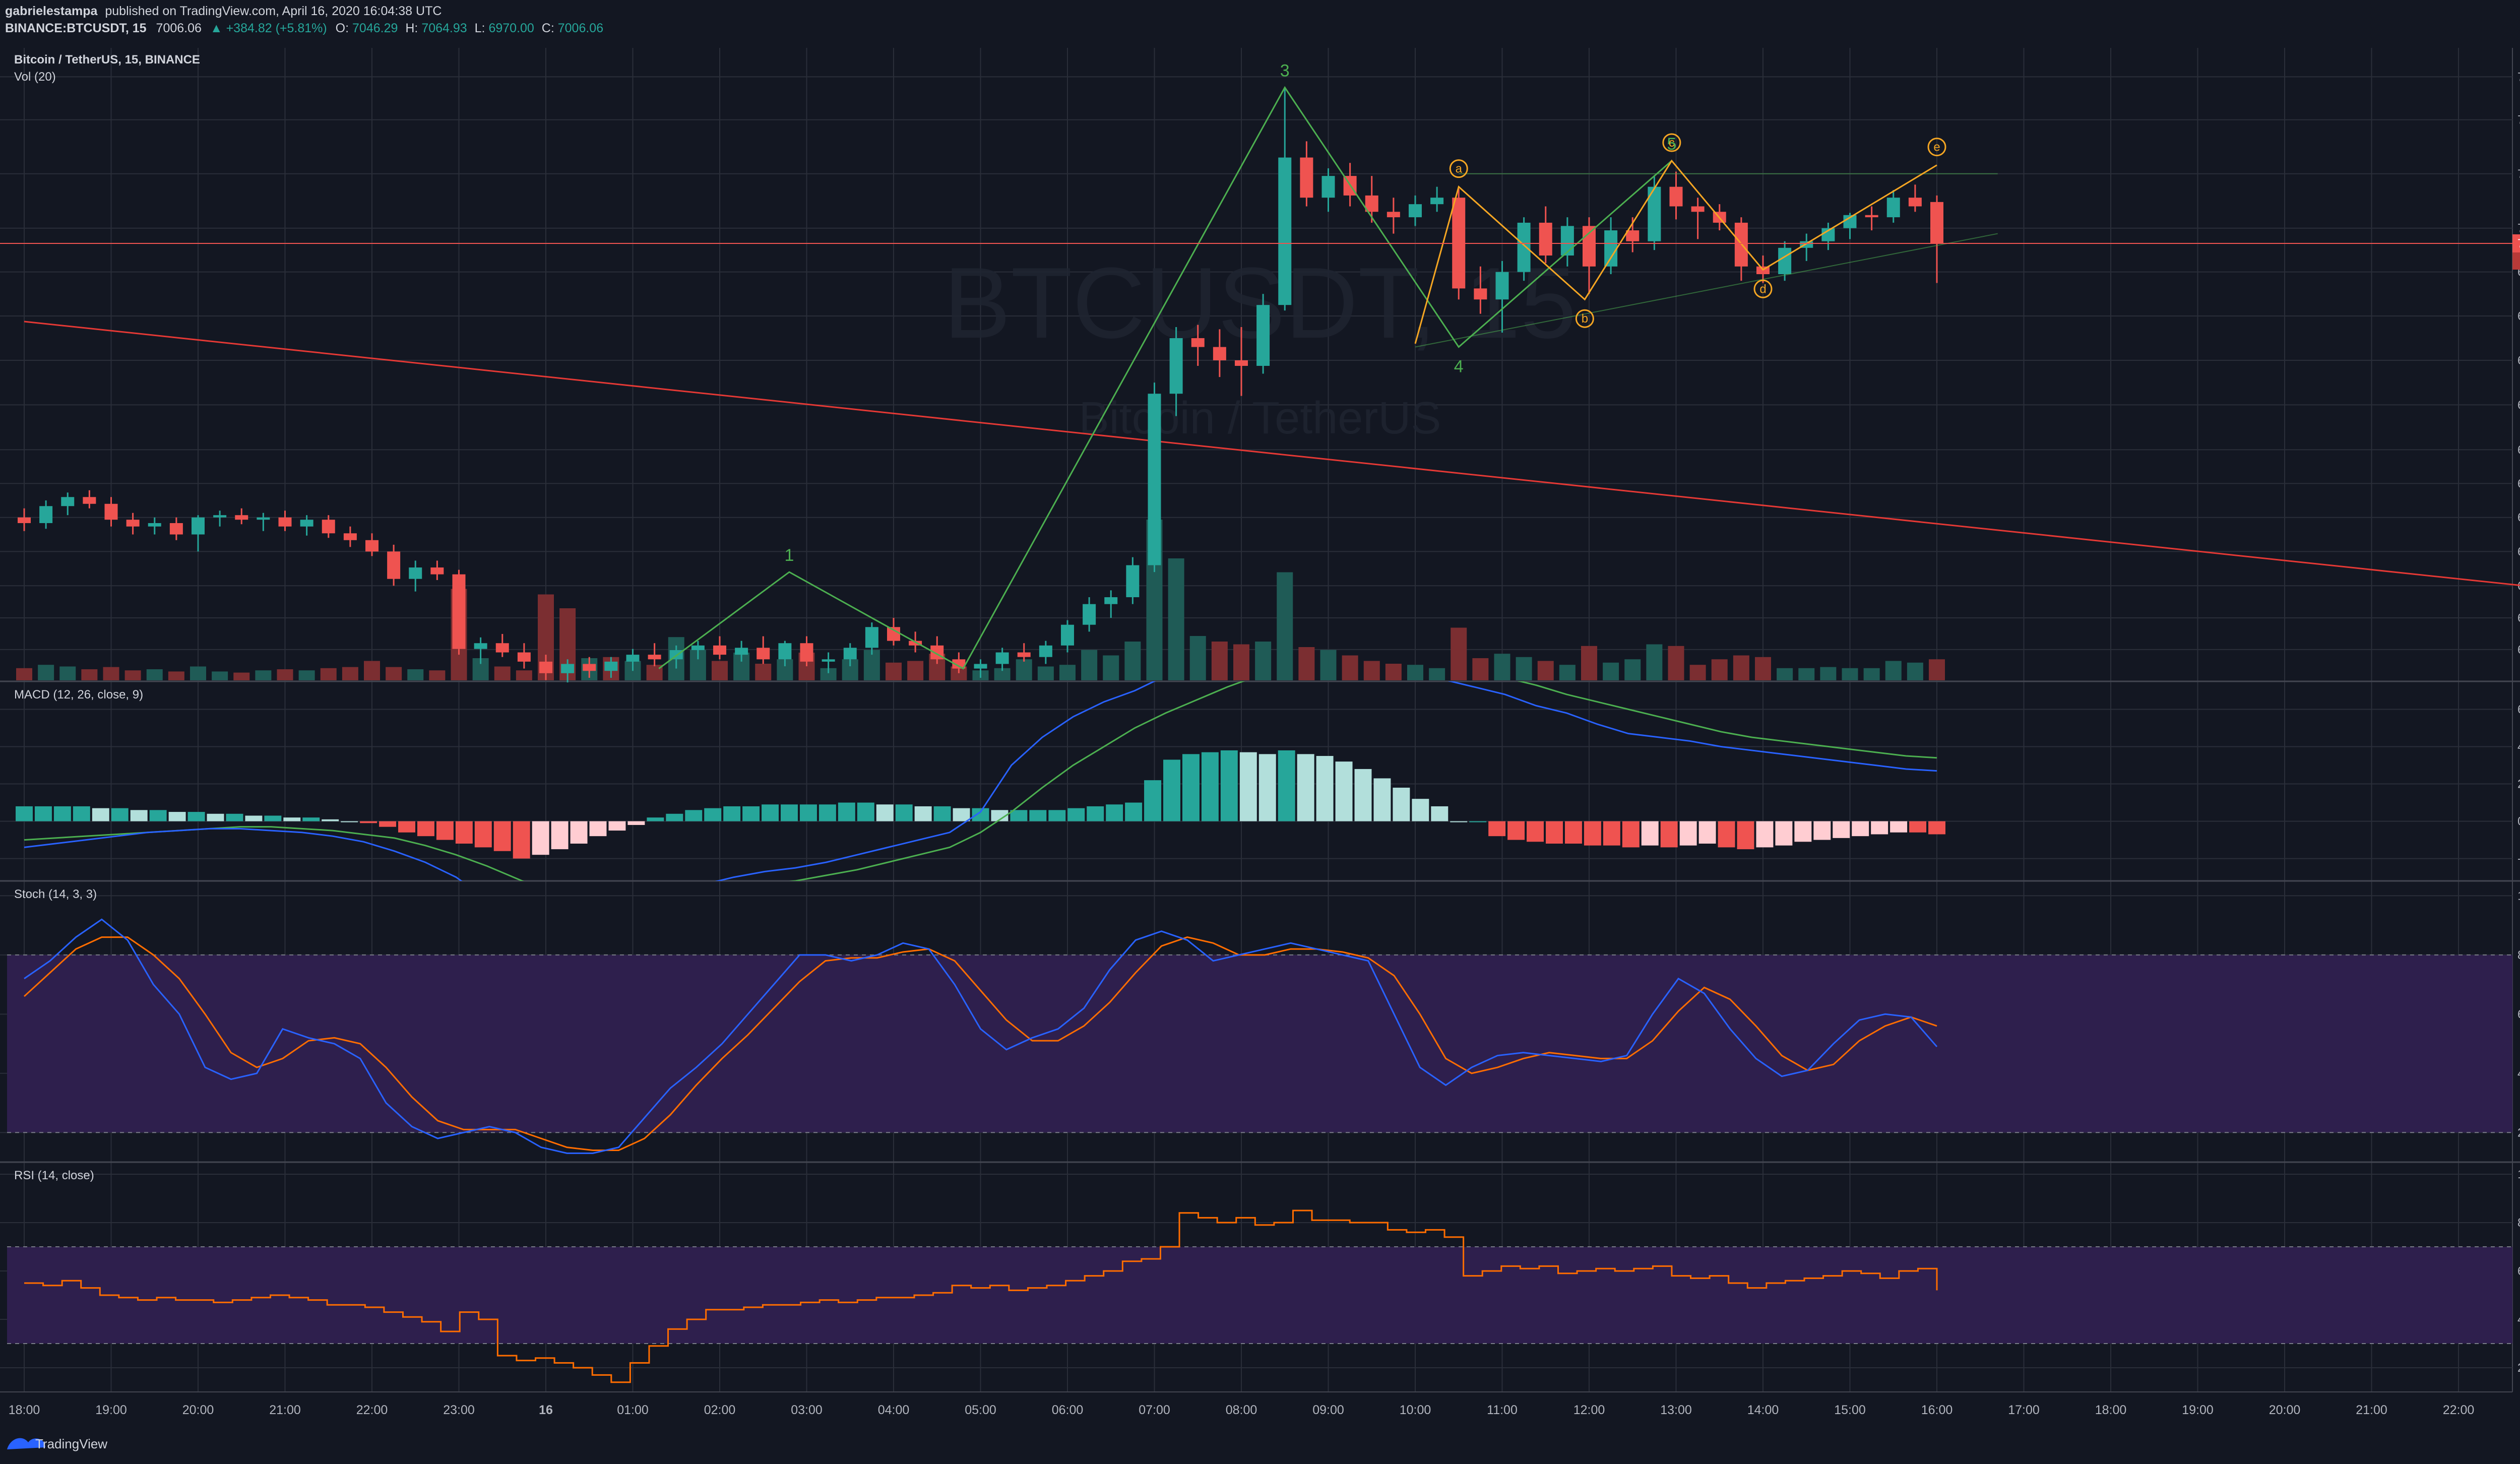  I want to click on ohlc-c-label: C:, so click(548, 28).